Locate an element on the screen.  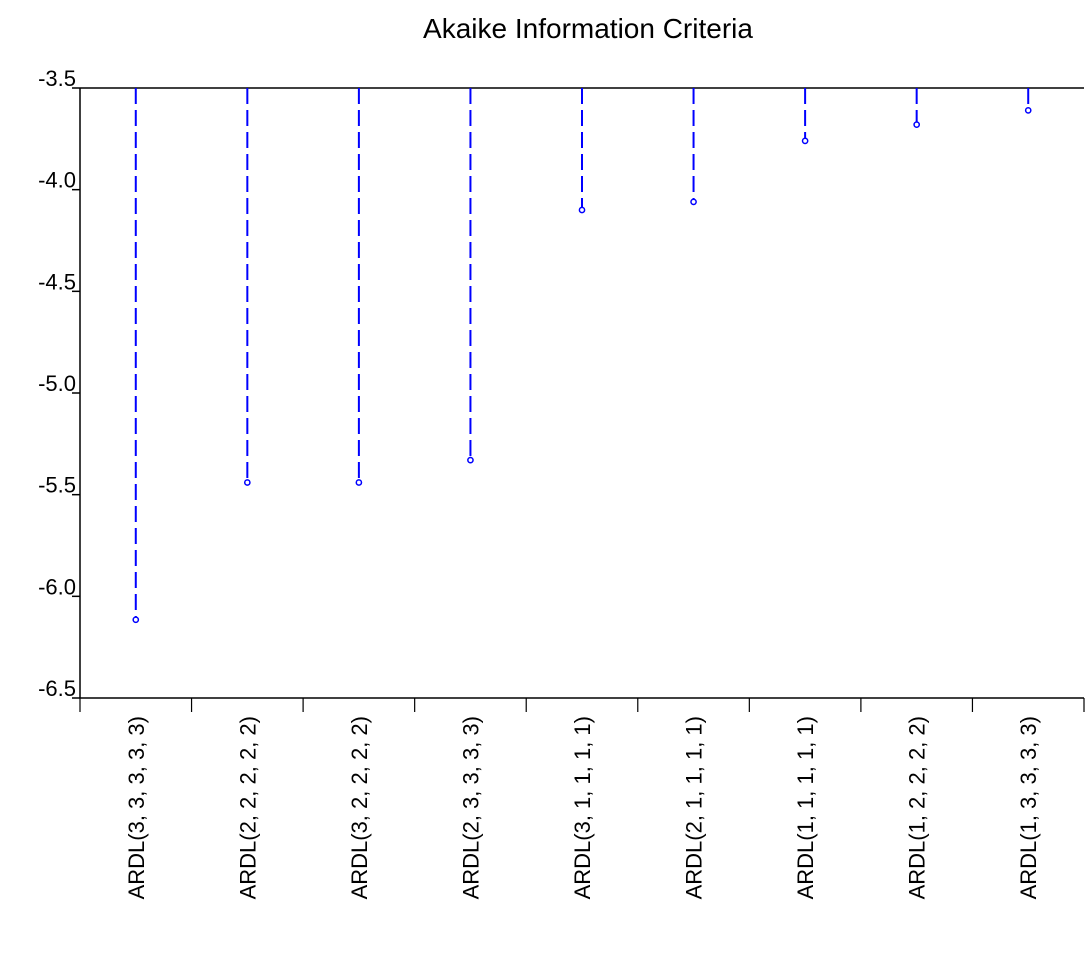
y-tick-label: -5.0 is located at coordinates (57, 383).